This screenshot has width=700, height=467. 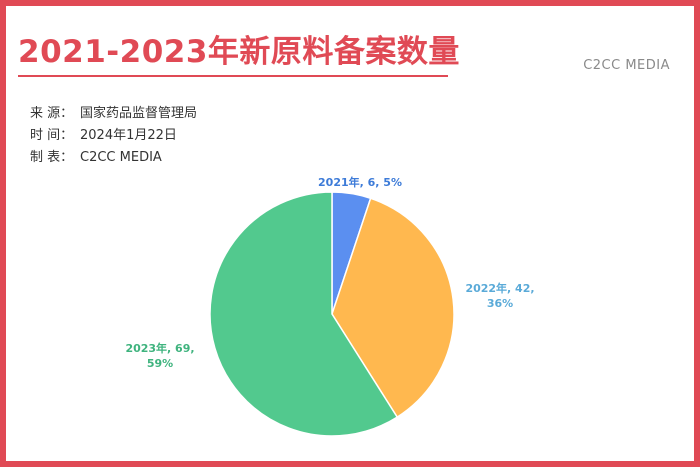 I want to click on source-line: 来 源： 国家药品监督管理局, so click(x=113, y=114).